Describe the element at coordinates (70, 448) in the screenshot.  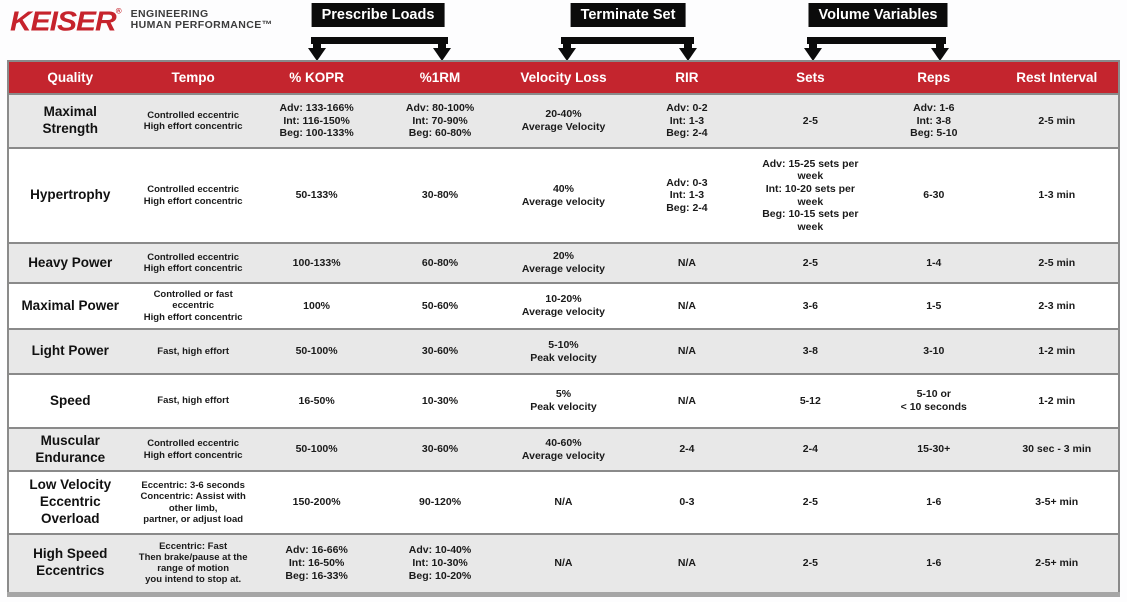
I see `cell-quality: Muscular Endurance` at that location.